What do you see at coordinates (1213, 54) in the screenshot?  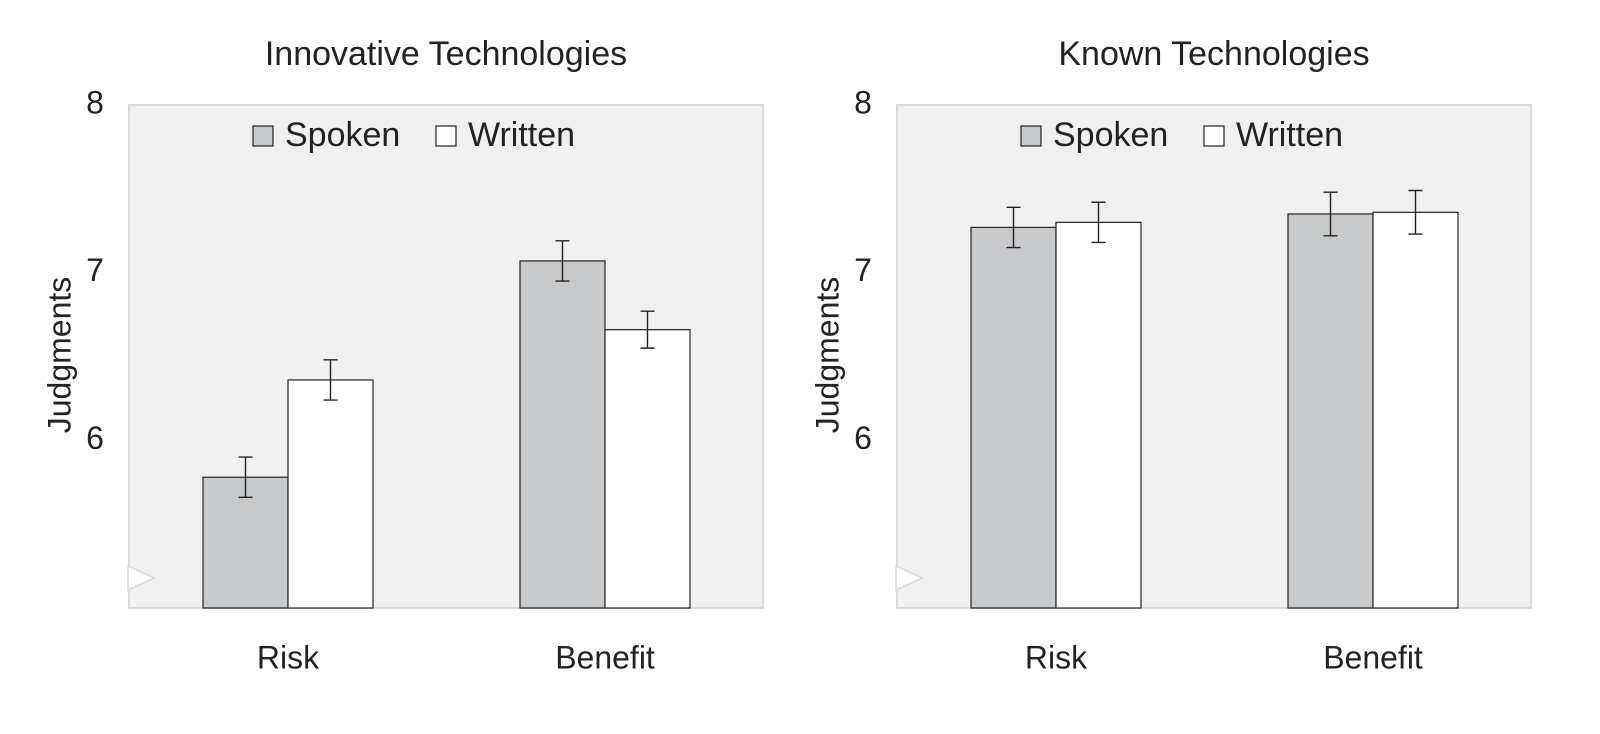 I see `chart-title: Known Technologies` at bounding box center [1213, 54].